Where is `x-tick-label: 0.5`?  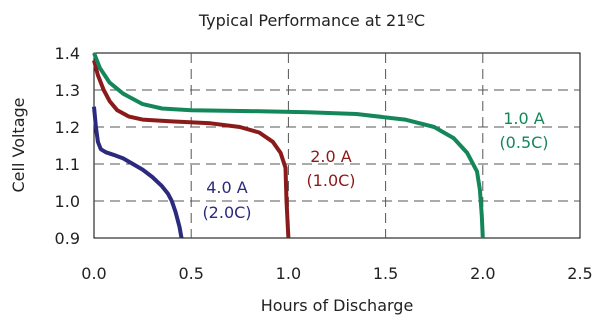
x-tick-label: 0.5 is located at coordinates (190, 273).